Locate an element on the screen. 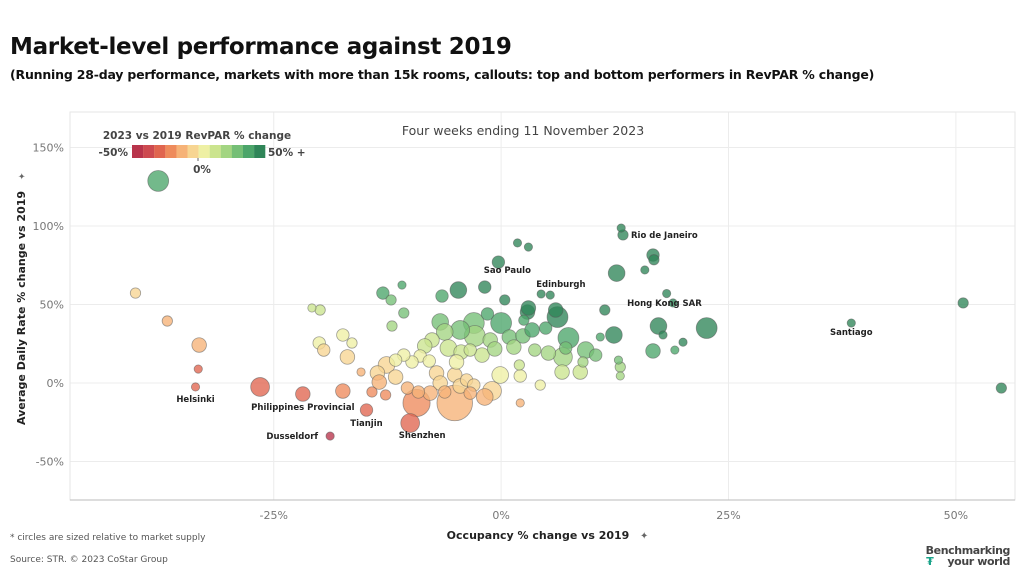 This screenshot has height=576, width=1024. x-tick-labels: -25% 0% 25% 50% is located at coordinates (614, 515).